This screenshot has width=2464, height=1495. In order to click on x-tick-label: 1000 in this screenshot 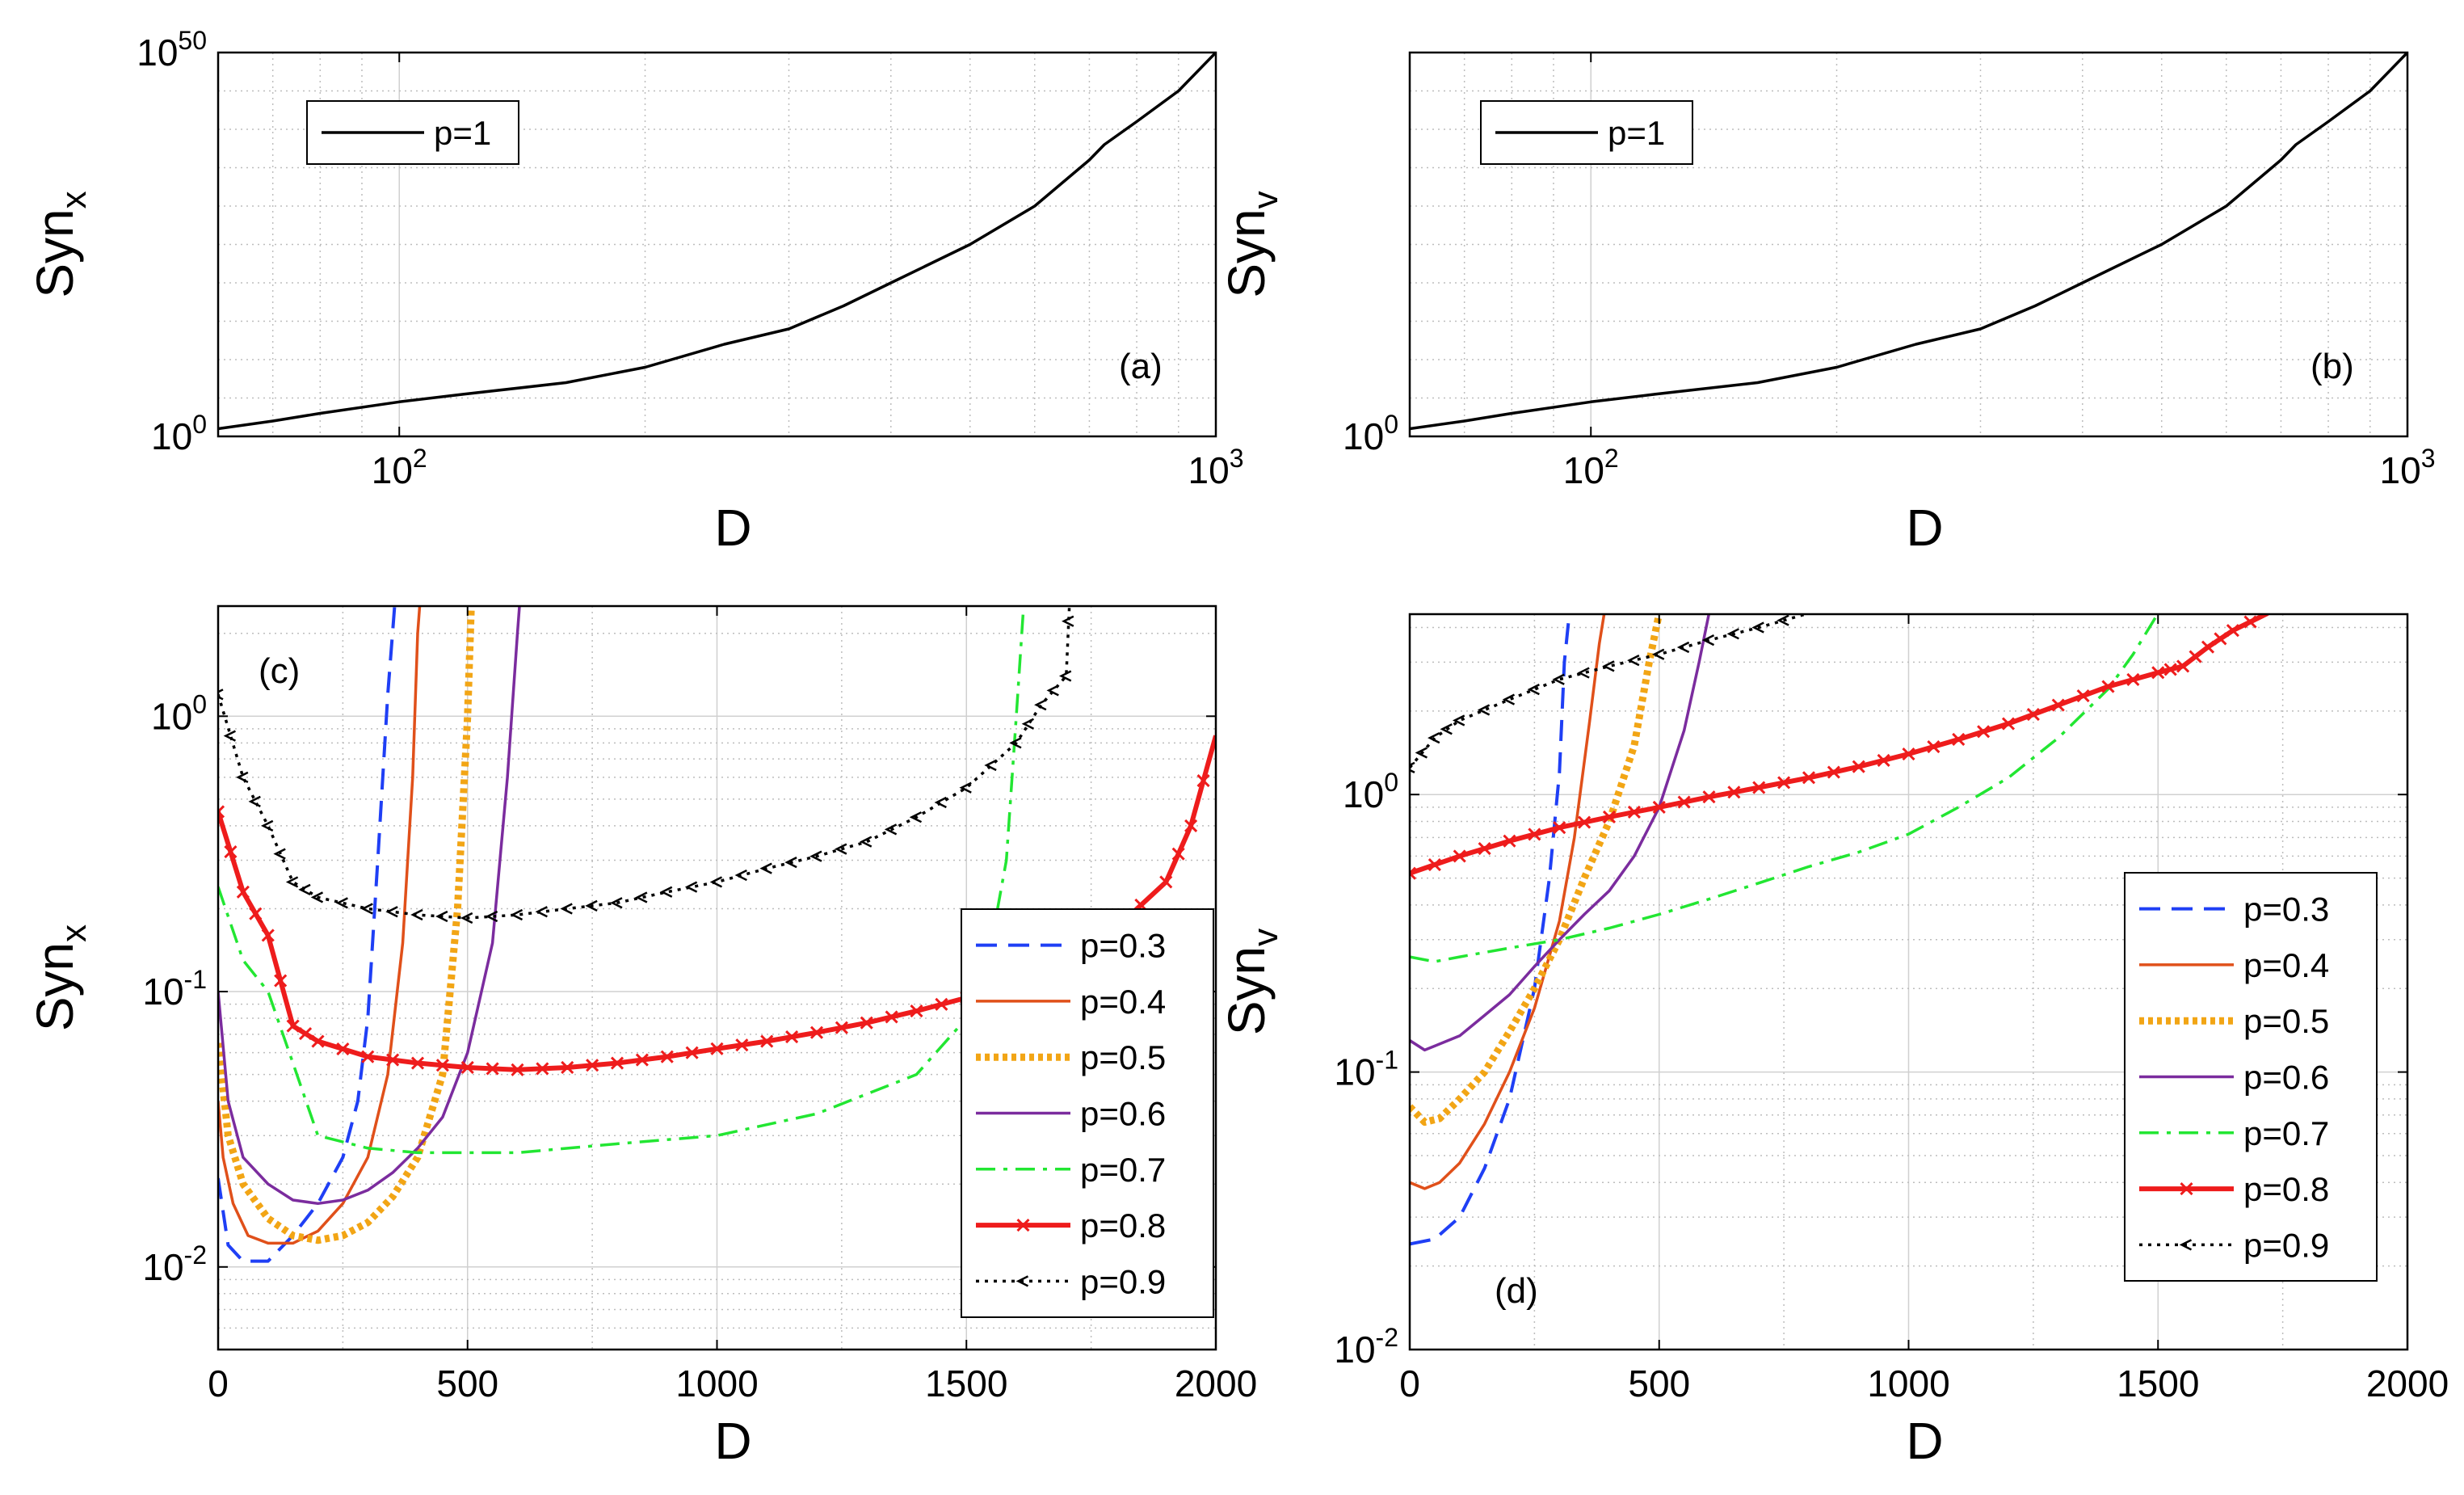, I will do `click(716, 1383)`.